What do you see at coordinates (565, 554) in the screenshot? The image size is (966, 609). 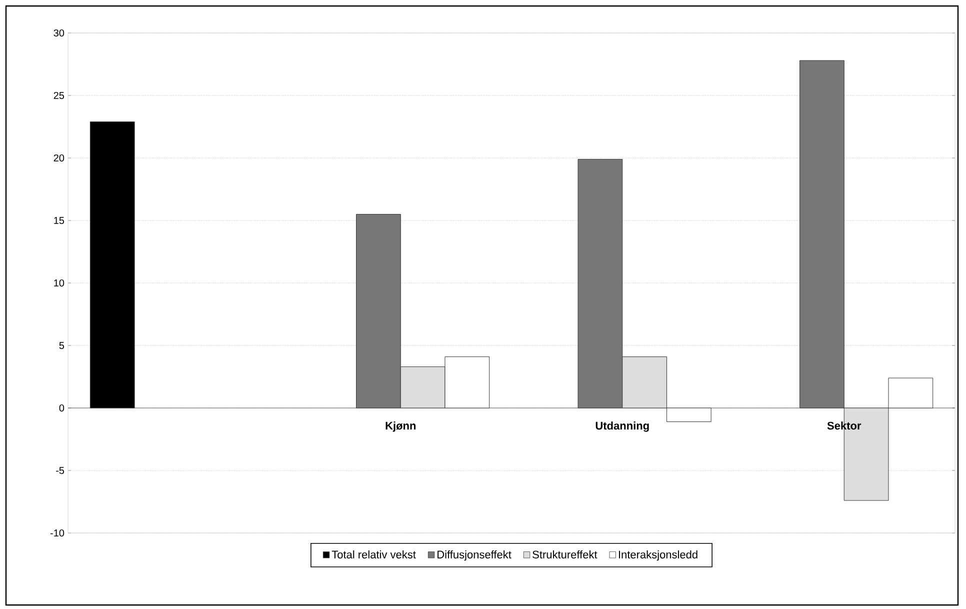 I see `legend-label: Struktureffekt` at bounding box center [565, 554].